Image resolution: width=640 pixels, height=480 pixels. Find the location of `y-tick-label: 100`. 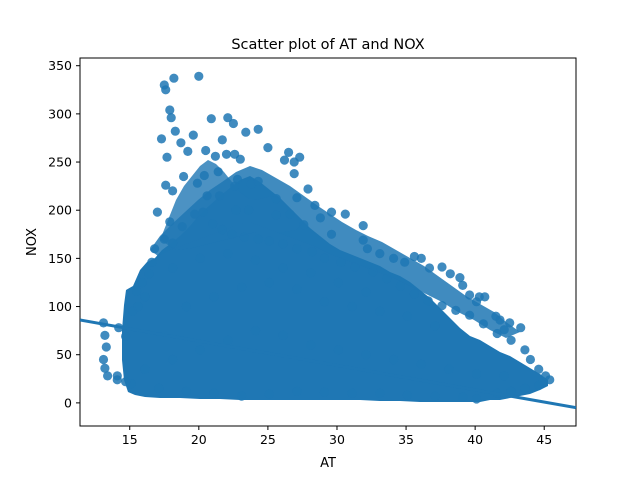

y-tick-label: 100 is located at coordinates (60, 306).